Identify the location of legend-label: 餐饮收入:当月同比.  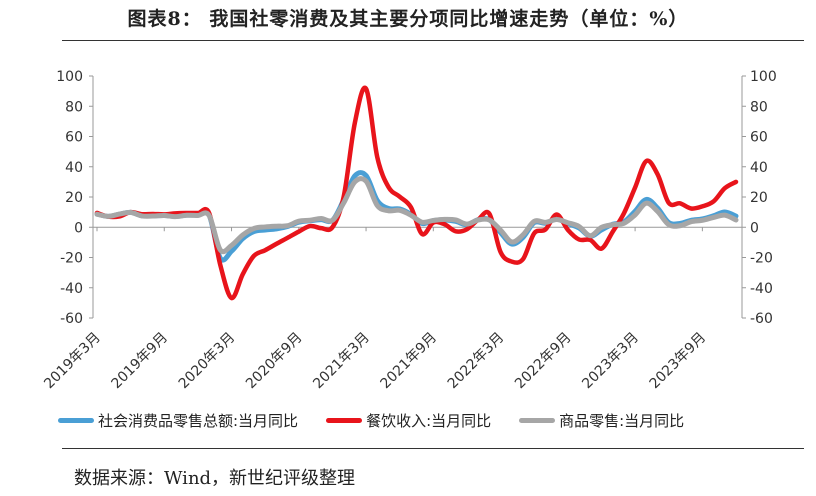
(429, 421).